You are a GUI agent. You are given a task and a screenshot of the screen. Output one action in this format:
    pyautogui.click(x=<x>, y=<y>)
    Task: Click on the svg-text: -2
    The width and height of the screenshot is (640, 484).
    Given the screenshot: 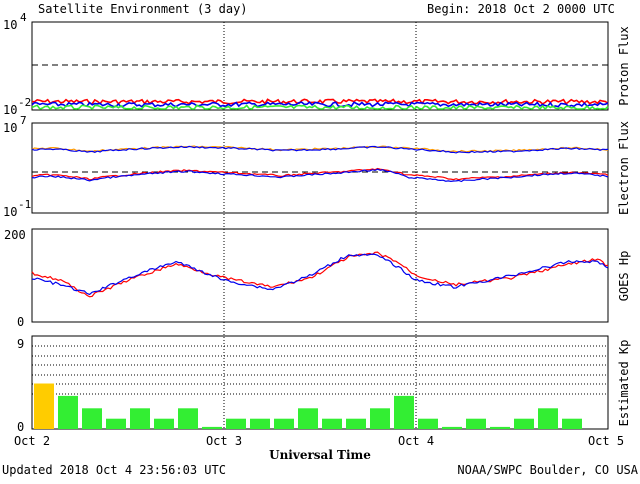 What is the action you would take?
    pyautogui.click(x=24, y=102)
    